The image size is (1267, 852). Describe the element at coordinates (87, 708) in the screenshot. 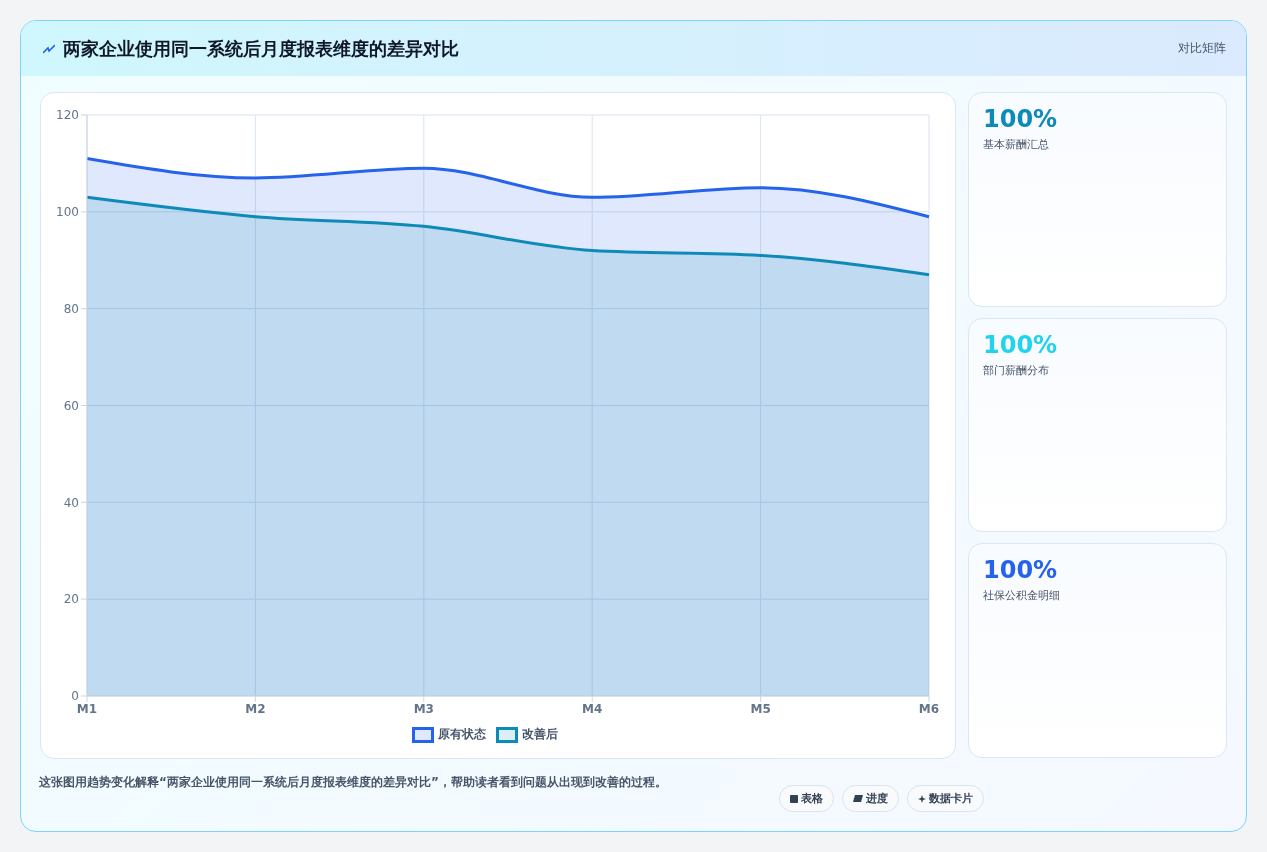

I see `x-tick-label: M1` at that location.